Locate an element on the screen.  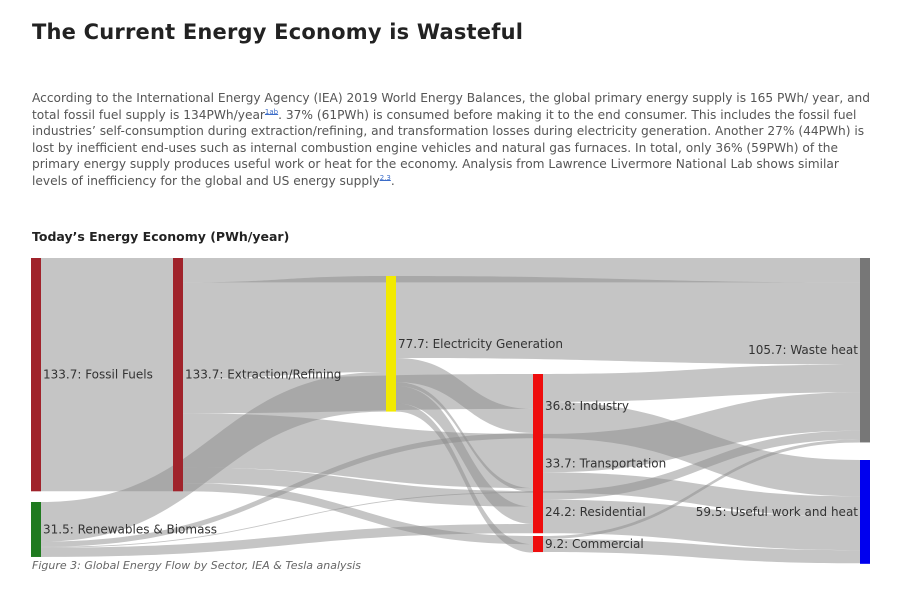
link-renew-to-transport is located at coordinates (287, 519).